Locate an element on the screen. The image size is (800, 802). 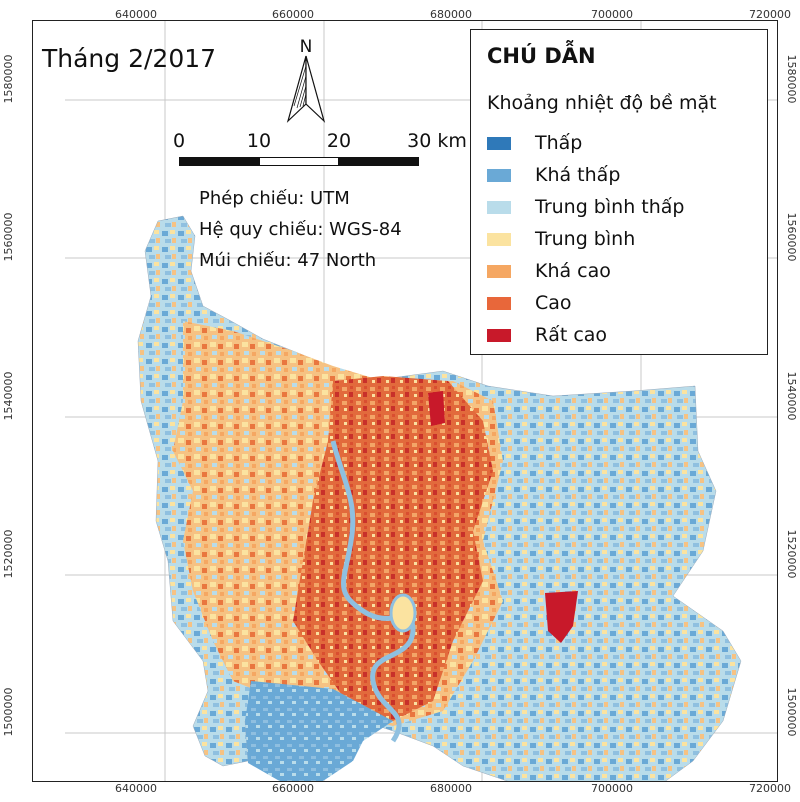
legend-label: Khá cao is located at coordinates (573, 271).